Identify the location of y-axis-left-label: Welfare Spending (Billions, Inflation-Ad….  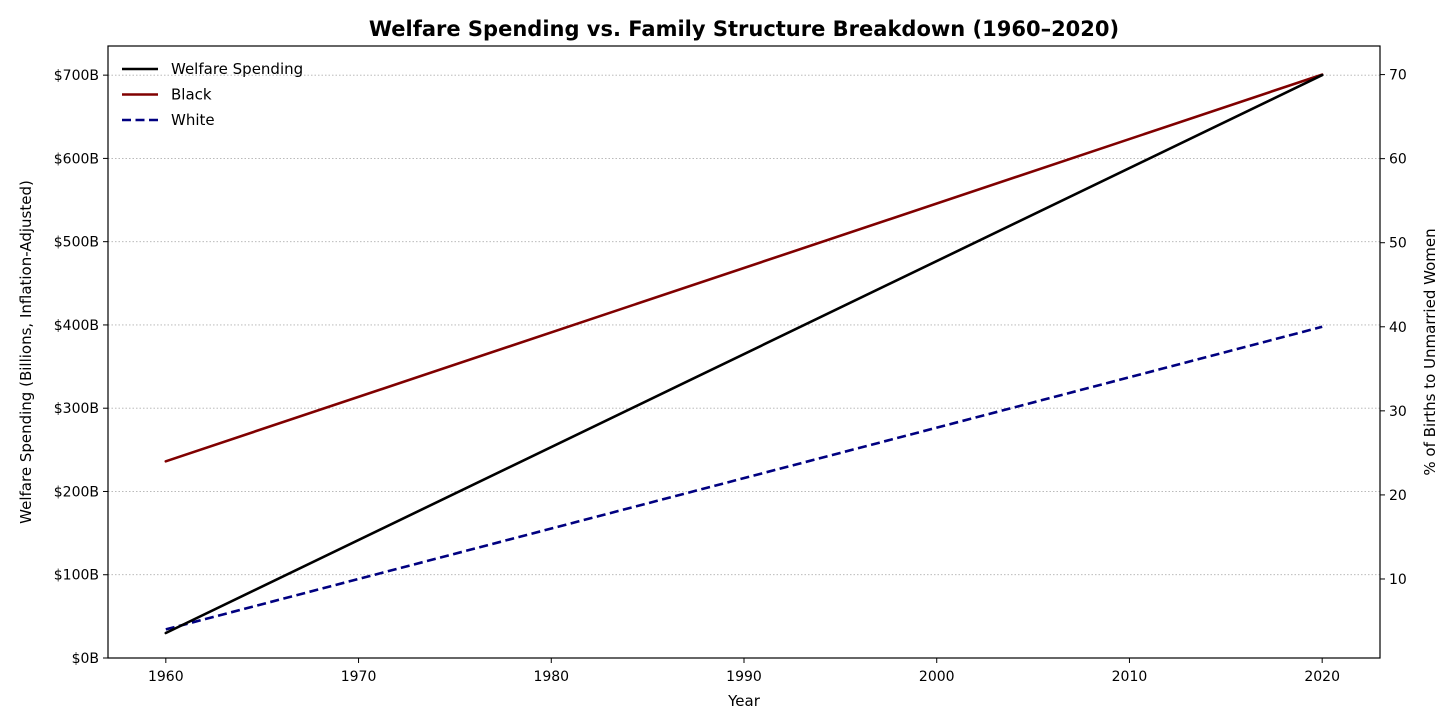
(26, 352).